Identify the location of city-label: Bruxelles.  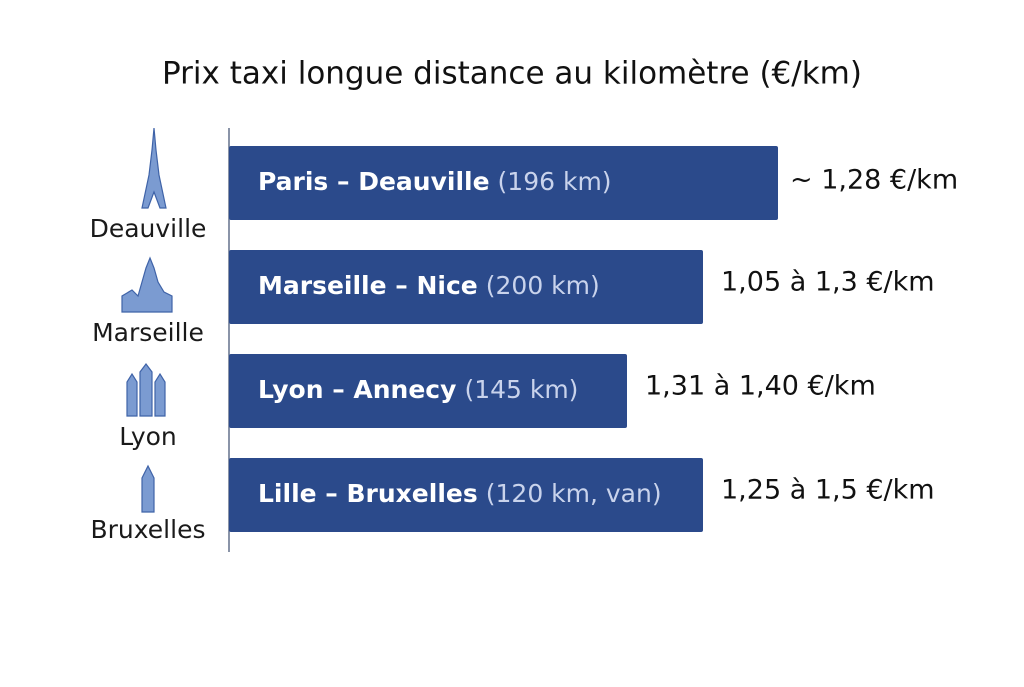
(148, 529).